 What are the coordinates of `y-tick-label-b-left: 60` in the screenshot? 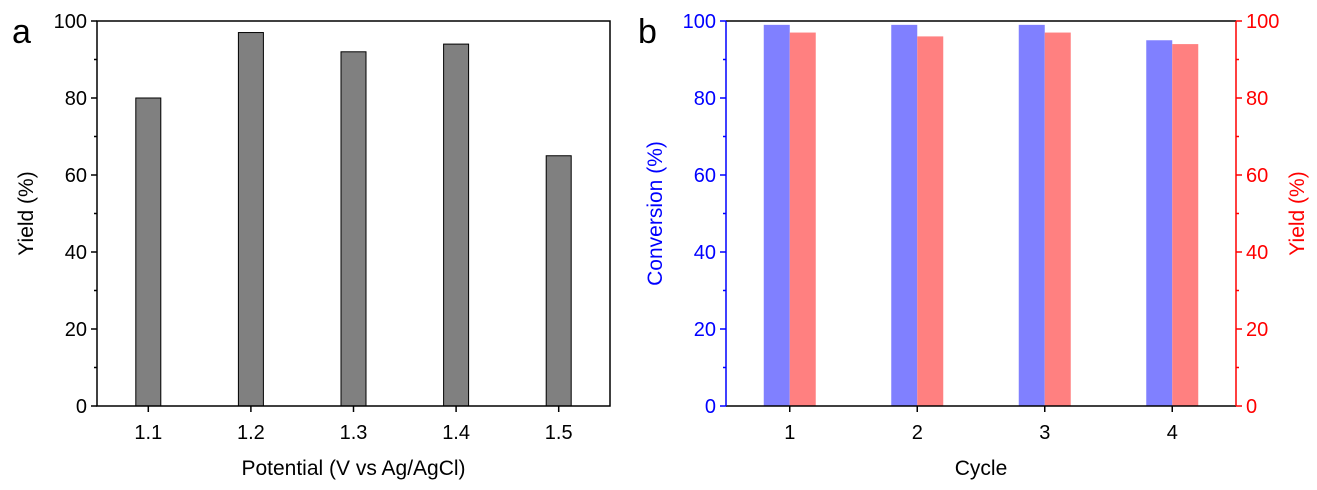 It's located at (705, 176).